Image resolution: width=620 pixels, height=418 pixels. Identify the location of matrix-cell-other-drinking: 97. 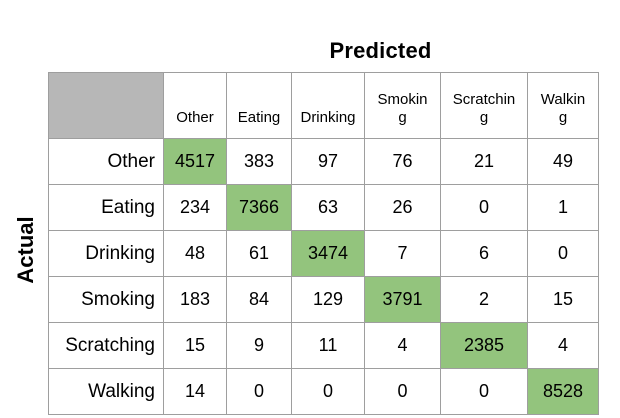
(328, 161).